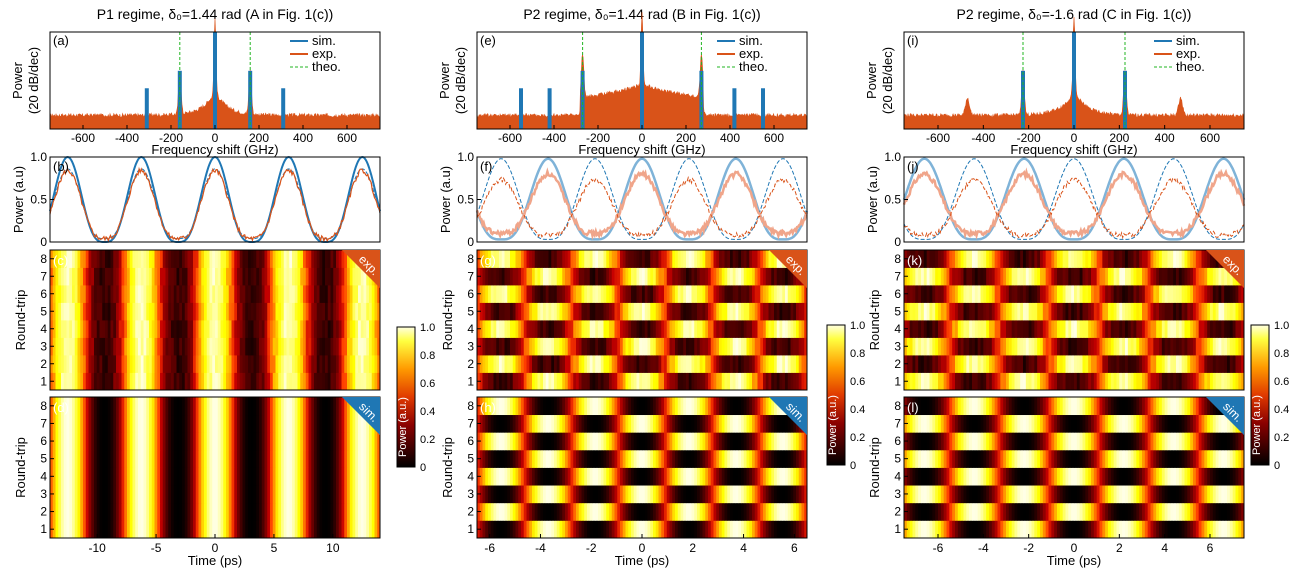 The image size is (1298, 573). Describe the element at coordinates (788, 269) in the screenshot. I see `corner-tag-bg` at that location.